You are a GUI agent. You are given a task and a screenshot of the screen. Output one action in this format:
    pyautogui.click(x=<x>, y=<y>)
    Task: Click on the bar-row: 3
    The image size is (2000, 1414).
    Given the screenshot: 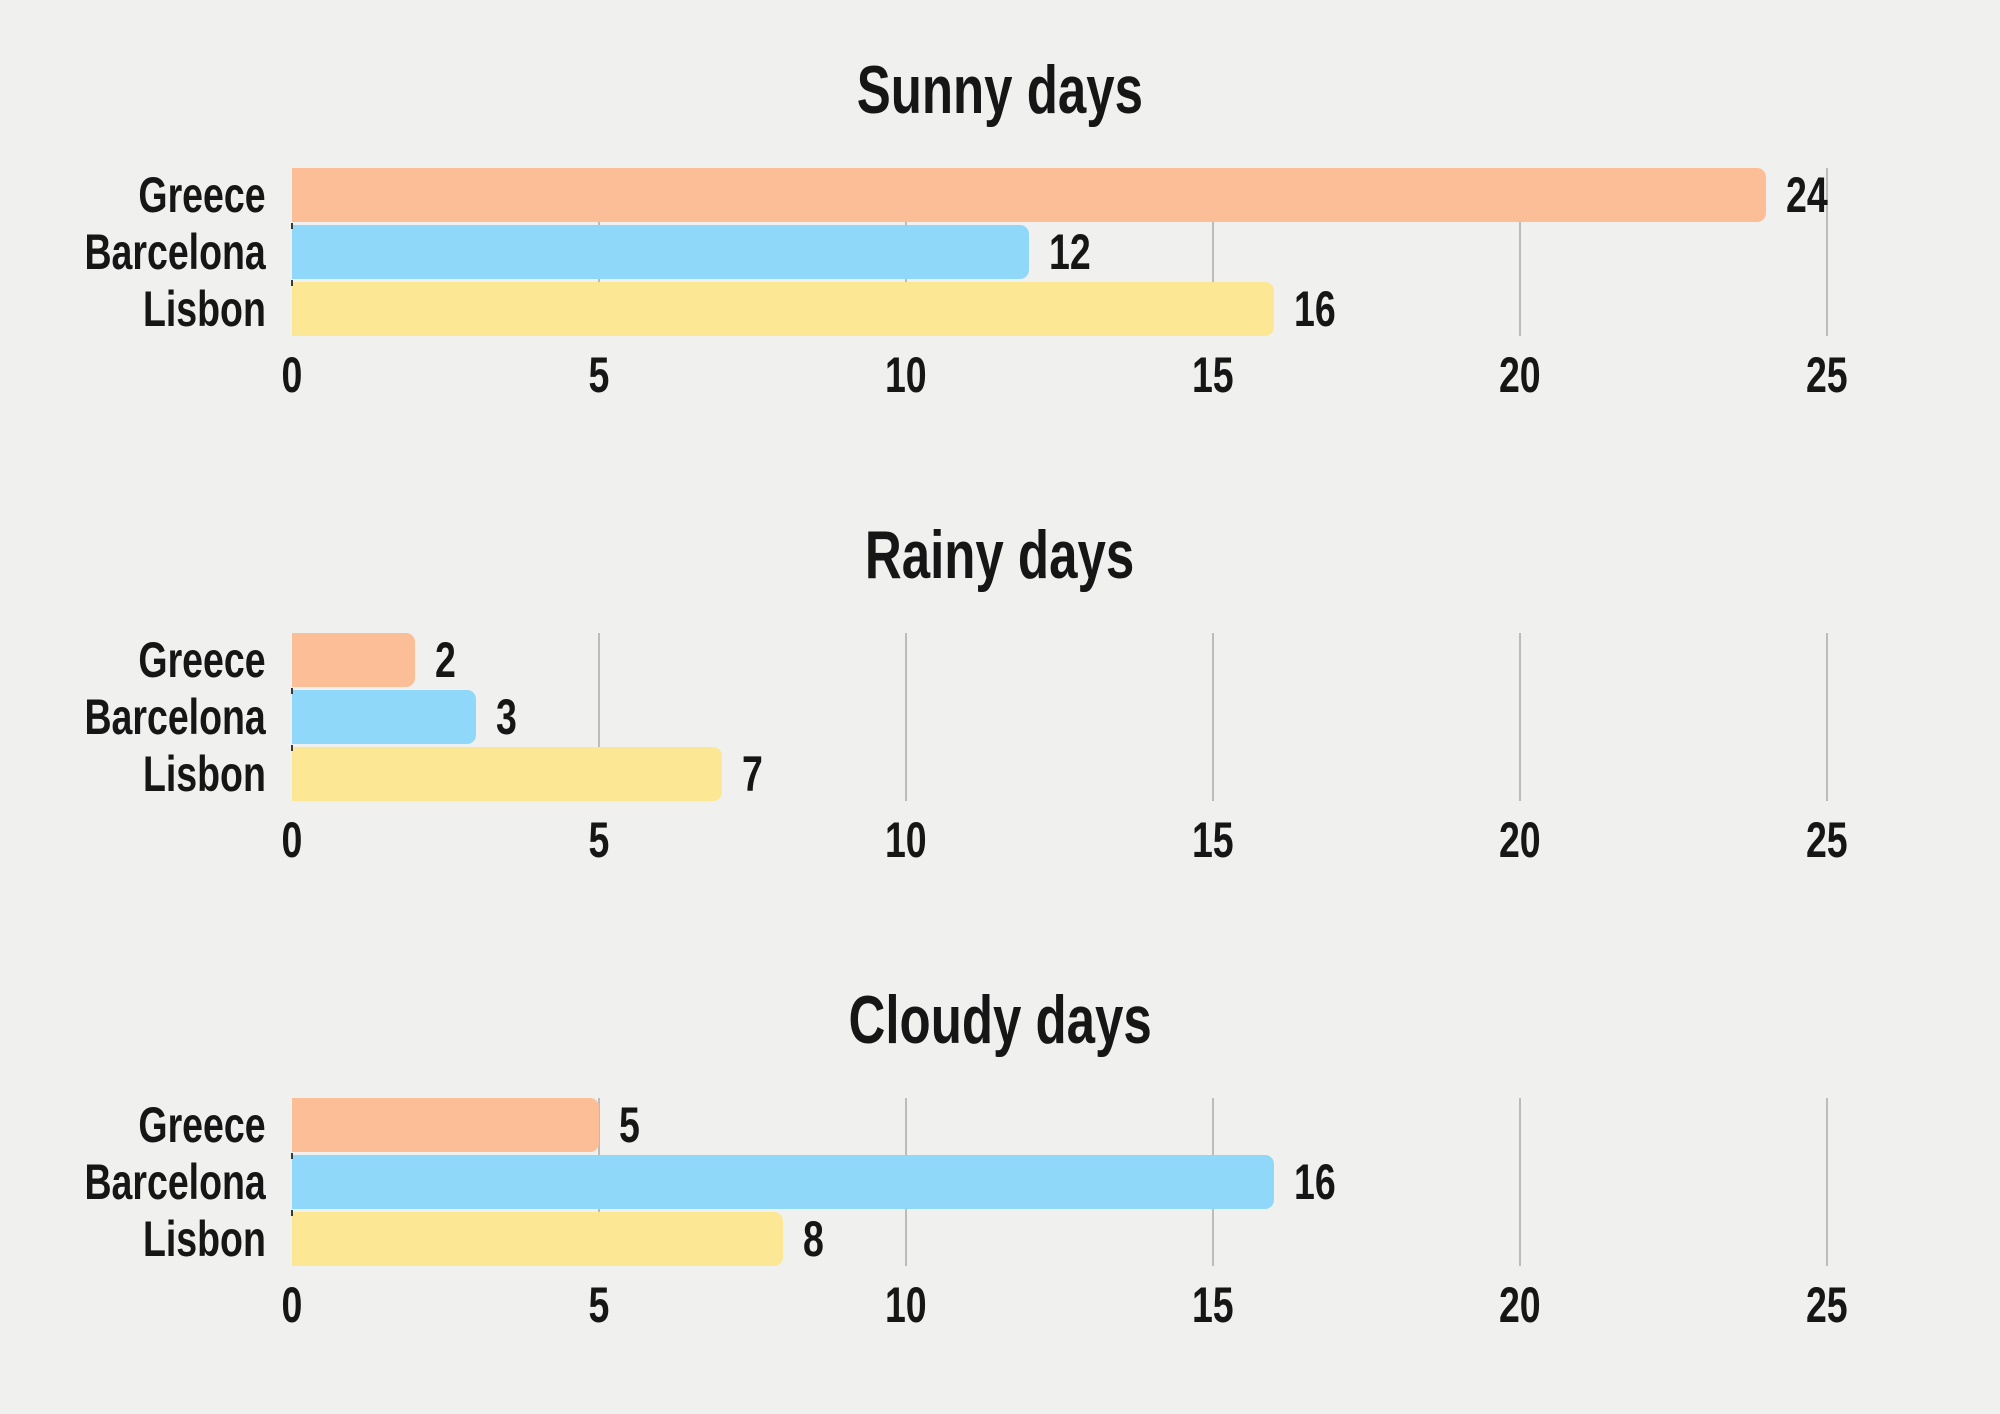 What is the action you would take?
    pyautogui.click(x=1112, y=717)
    